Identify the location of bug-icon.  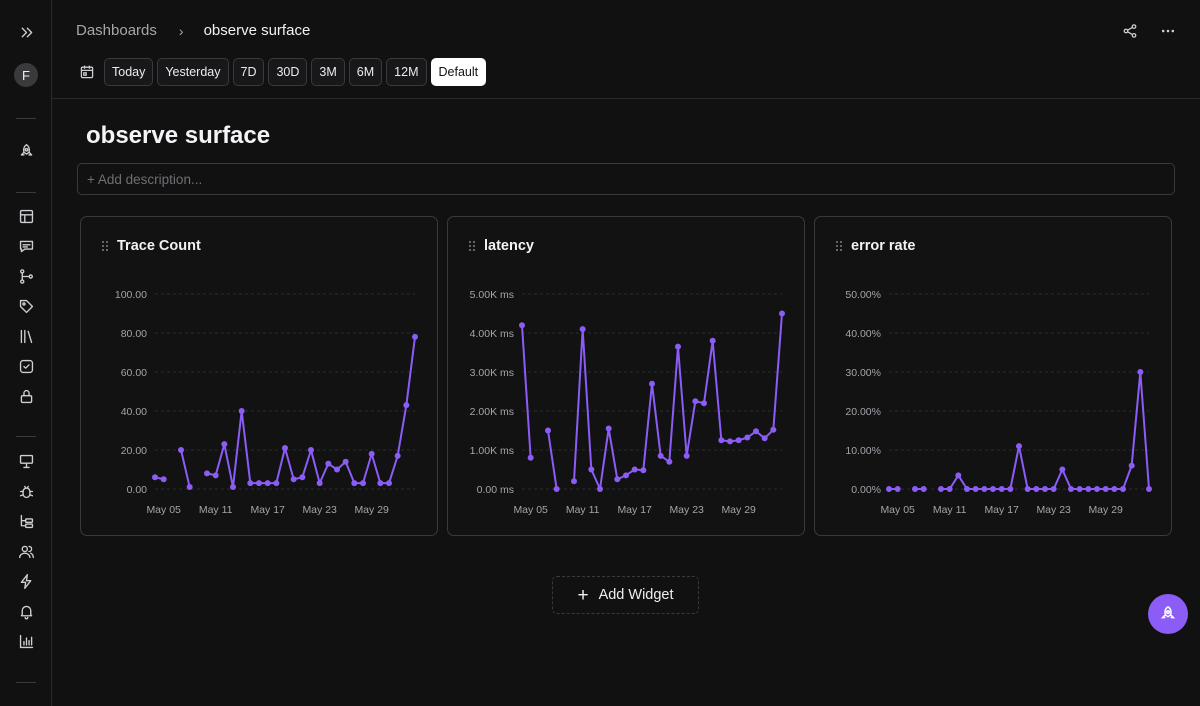
(26, 491).